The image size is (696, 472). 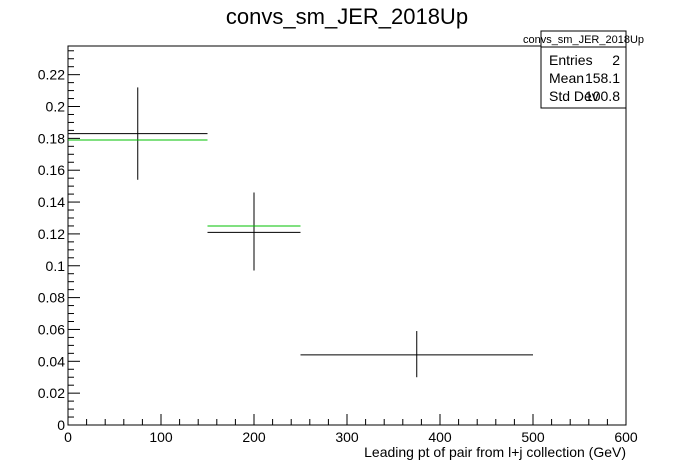 What do you see at coordinates (51, 234) in the screenshot?
I see `y-tick-label: 0.12` at bounding box center [51, 234].